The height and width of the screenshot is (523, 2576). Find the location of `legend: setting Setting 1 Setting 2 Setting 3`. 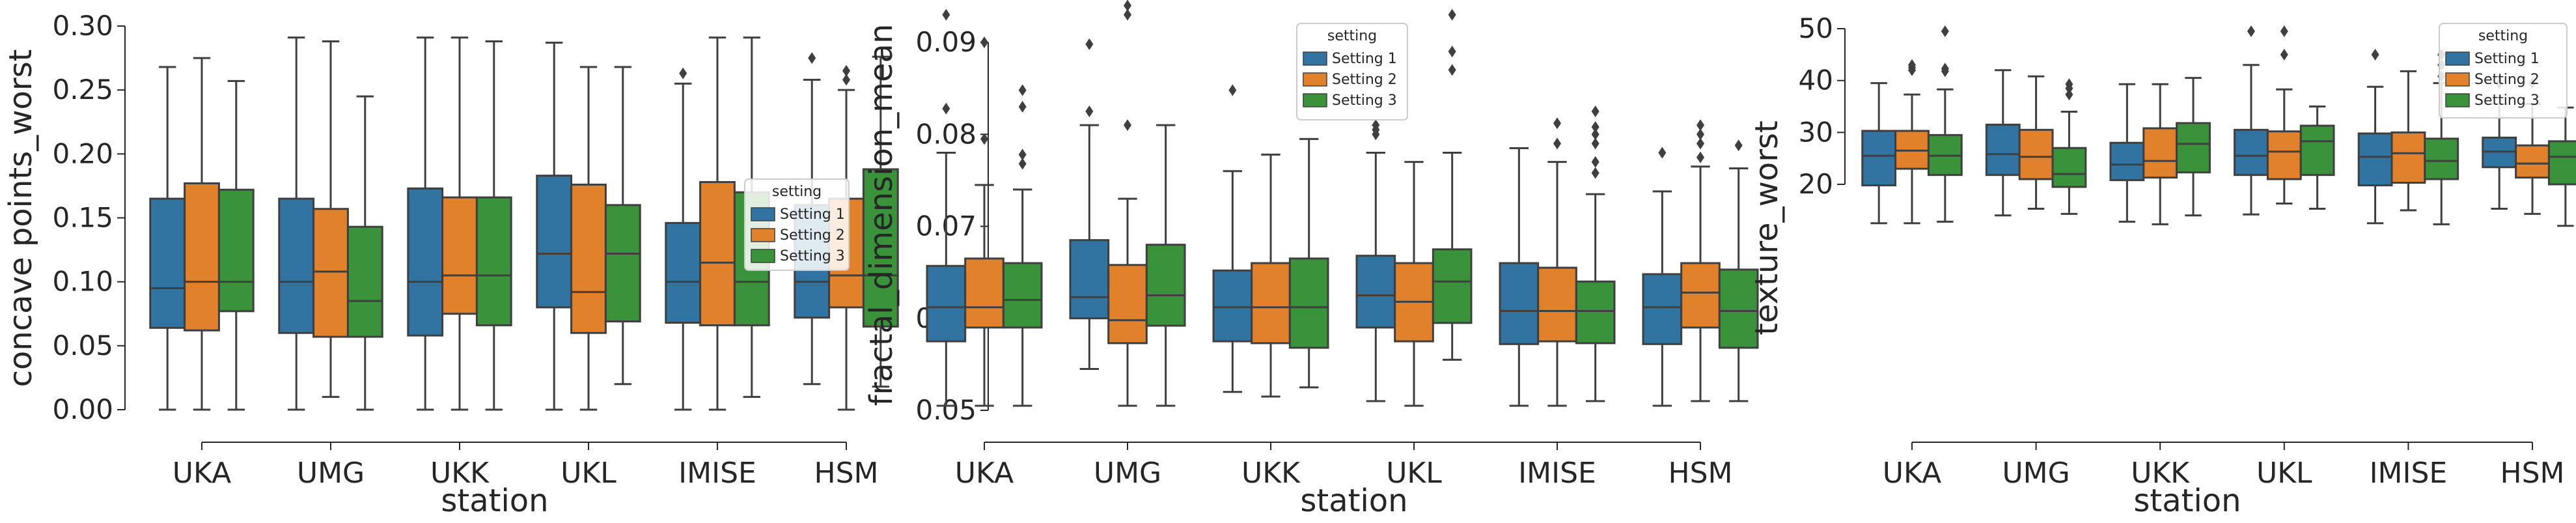

legend: setting Setting 1 Setting 2 Setting 3 is located at coordinates (797, 224).